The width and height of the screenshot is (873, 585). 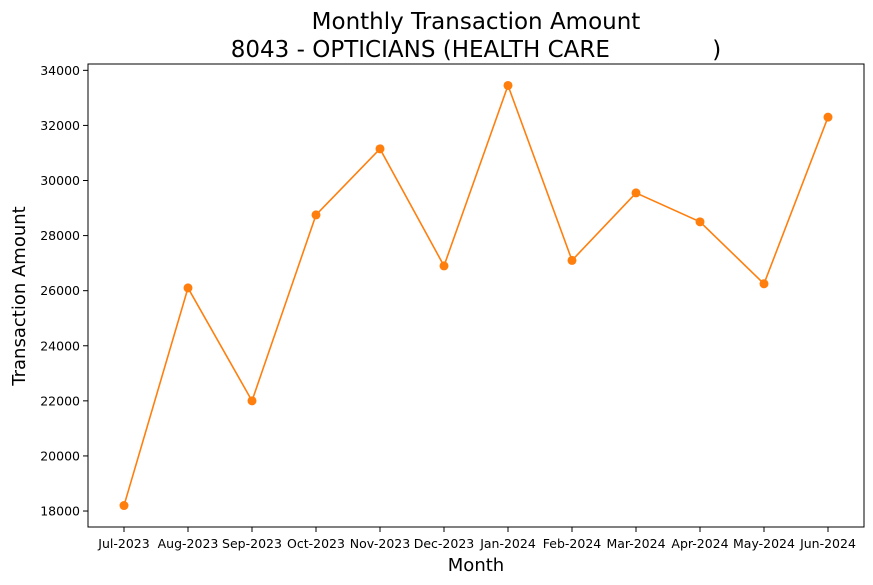 What do you see at coordinates (316, 543) in the screenshot?
I see `x-tick-label: Oct-2023` at bounding box center [316, 543].